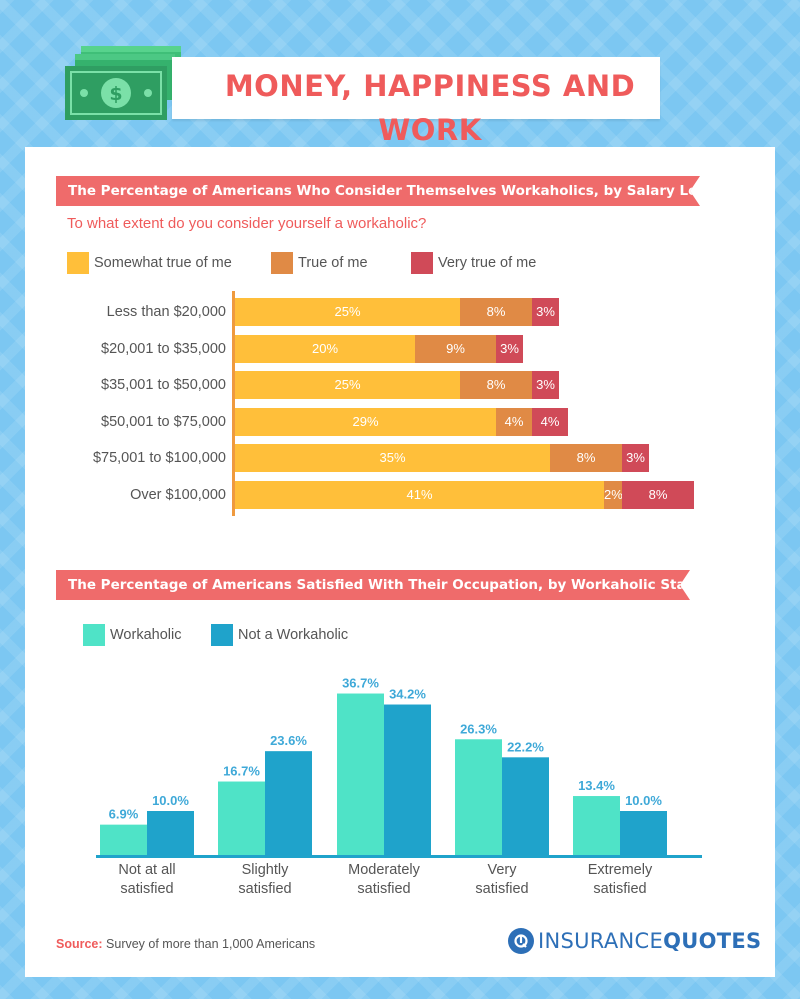 The image size is (800, 999). I want to click on data-label: 9%, so click(455, 348).